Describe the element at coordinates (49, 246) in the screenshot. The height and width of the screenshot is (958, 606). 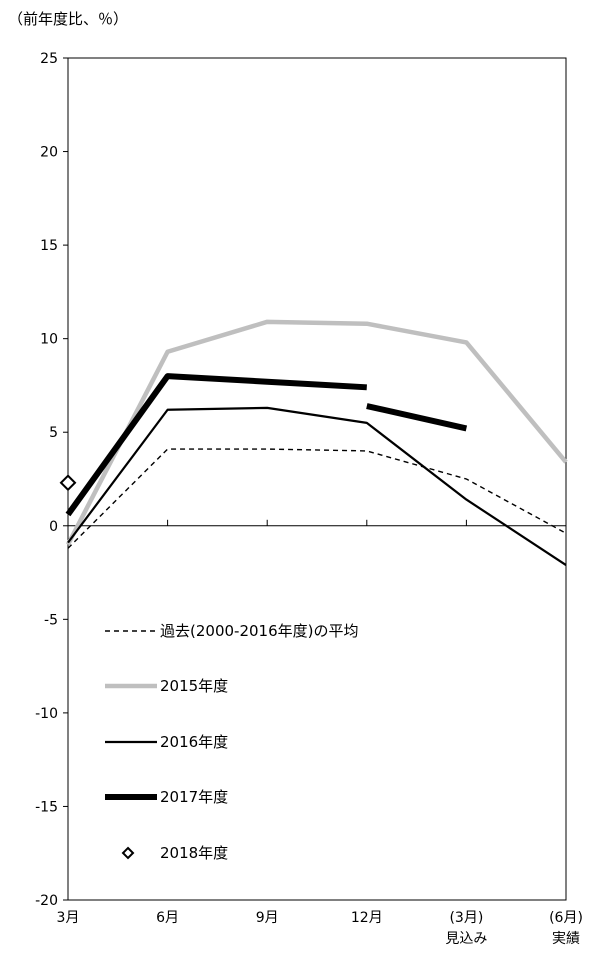
I see `y-tick-label: 15` at that location.